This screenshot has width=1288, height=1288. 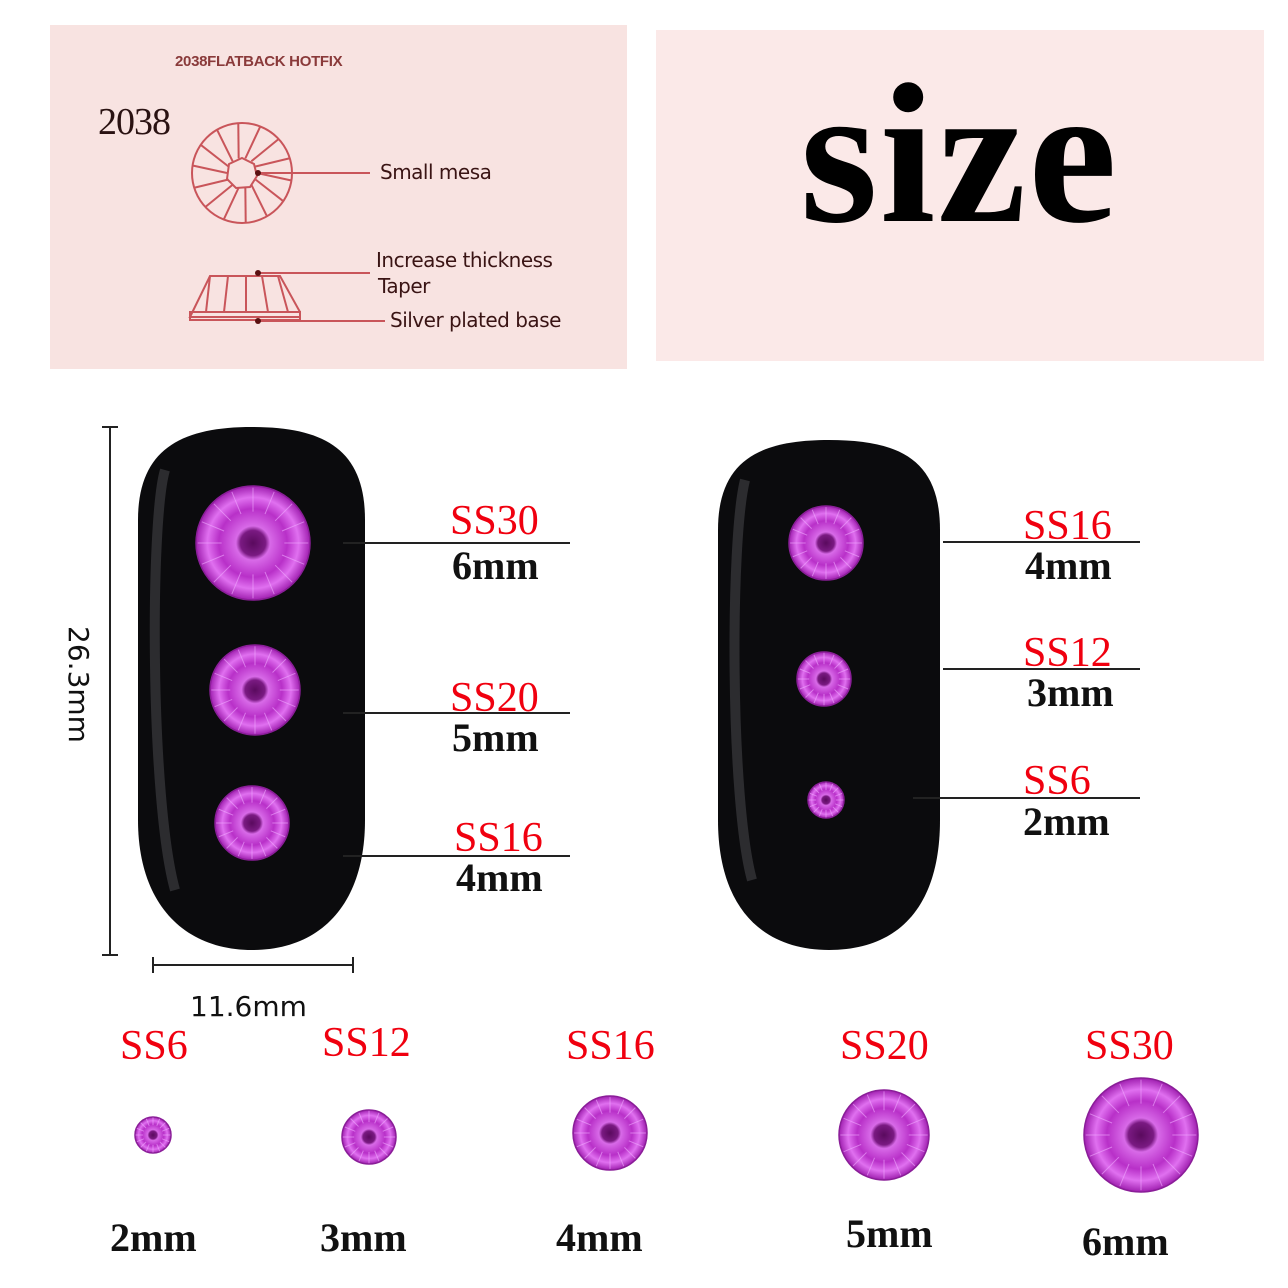 I want to click on left-size-2: 5mm, so click(x=495, y=737).